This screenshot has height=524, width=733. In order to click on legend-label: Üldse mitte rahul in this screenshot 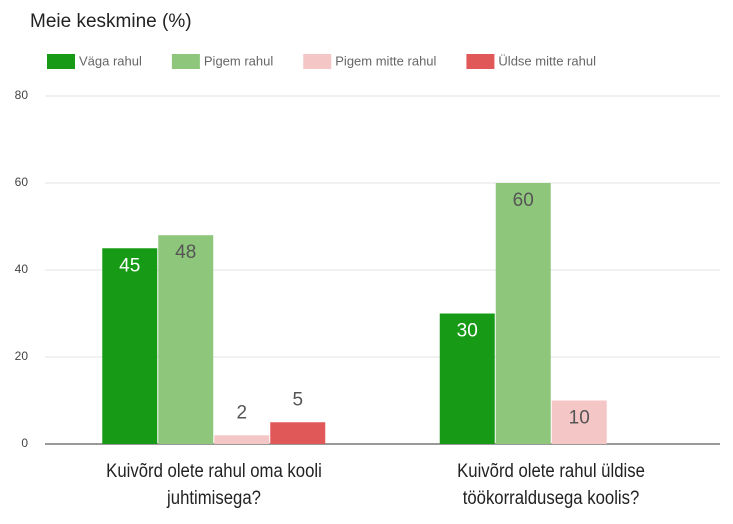, I will do `click(547, 60)`.